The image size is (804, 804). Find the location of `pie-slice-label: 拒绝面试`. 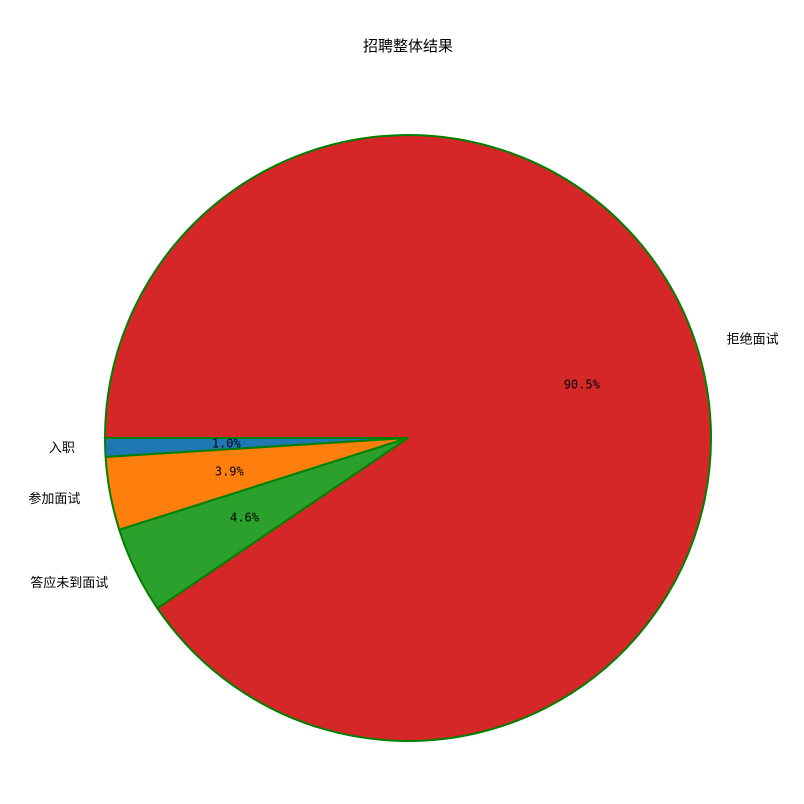

pie-slice-label: 拒绝面试 is located at coordinates (753, 339).